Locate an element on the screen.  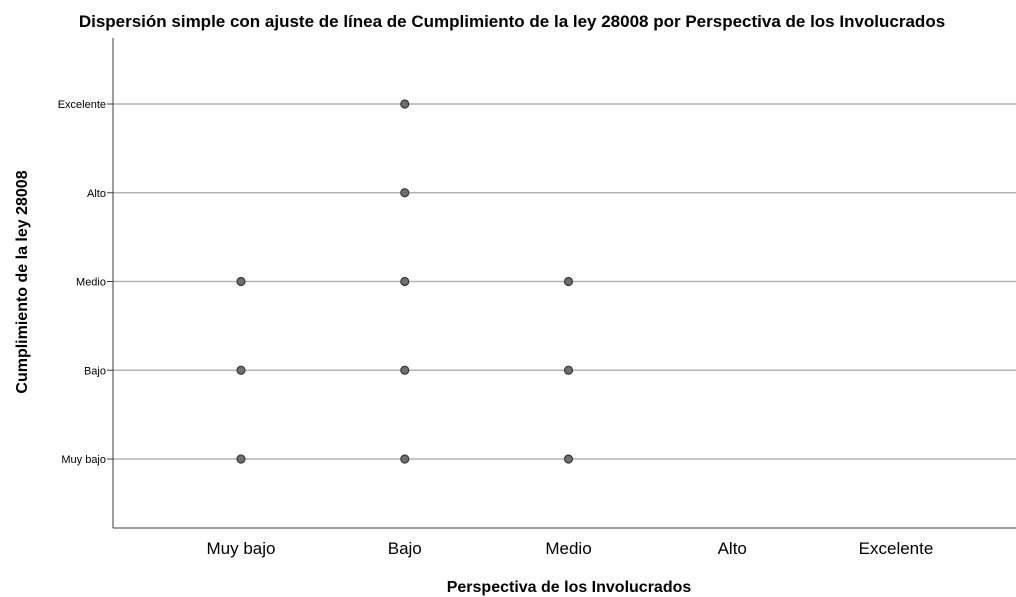
x-tick-label: Excelente is located at coordinates (896, 548).